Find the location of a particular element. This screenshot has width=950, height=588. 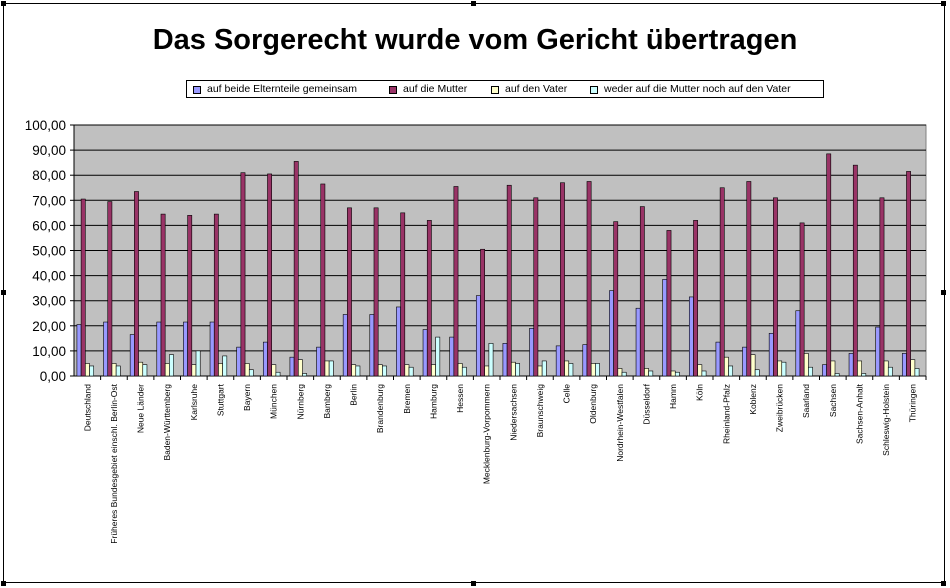

x-tick-label: Karlsruhe is located at coordinates (194, 402).